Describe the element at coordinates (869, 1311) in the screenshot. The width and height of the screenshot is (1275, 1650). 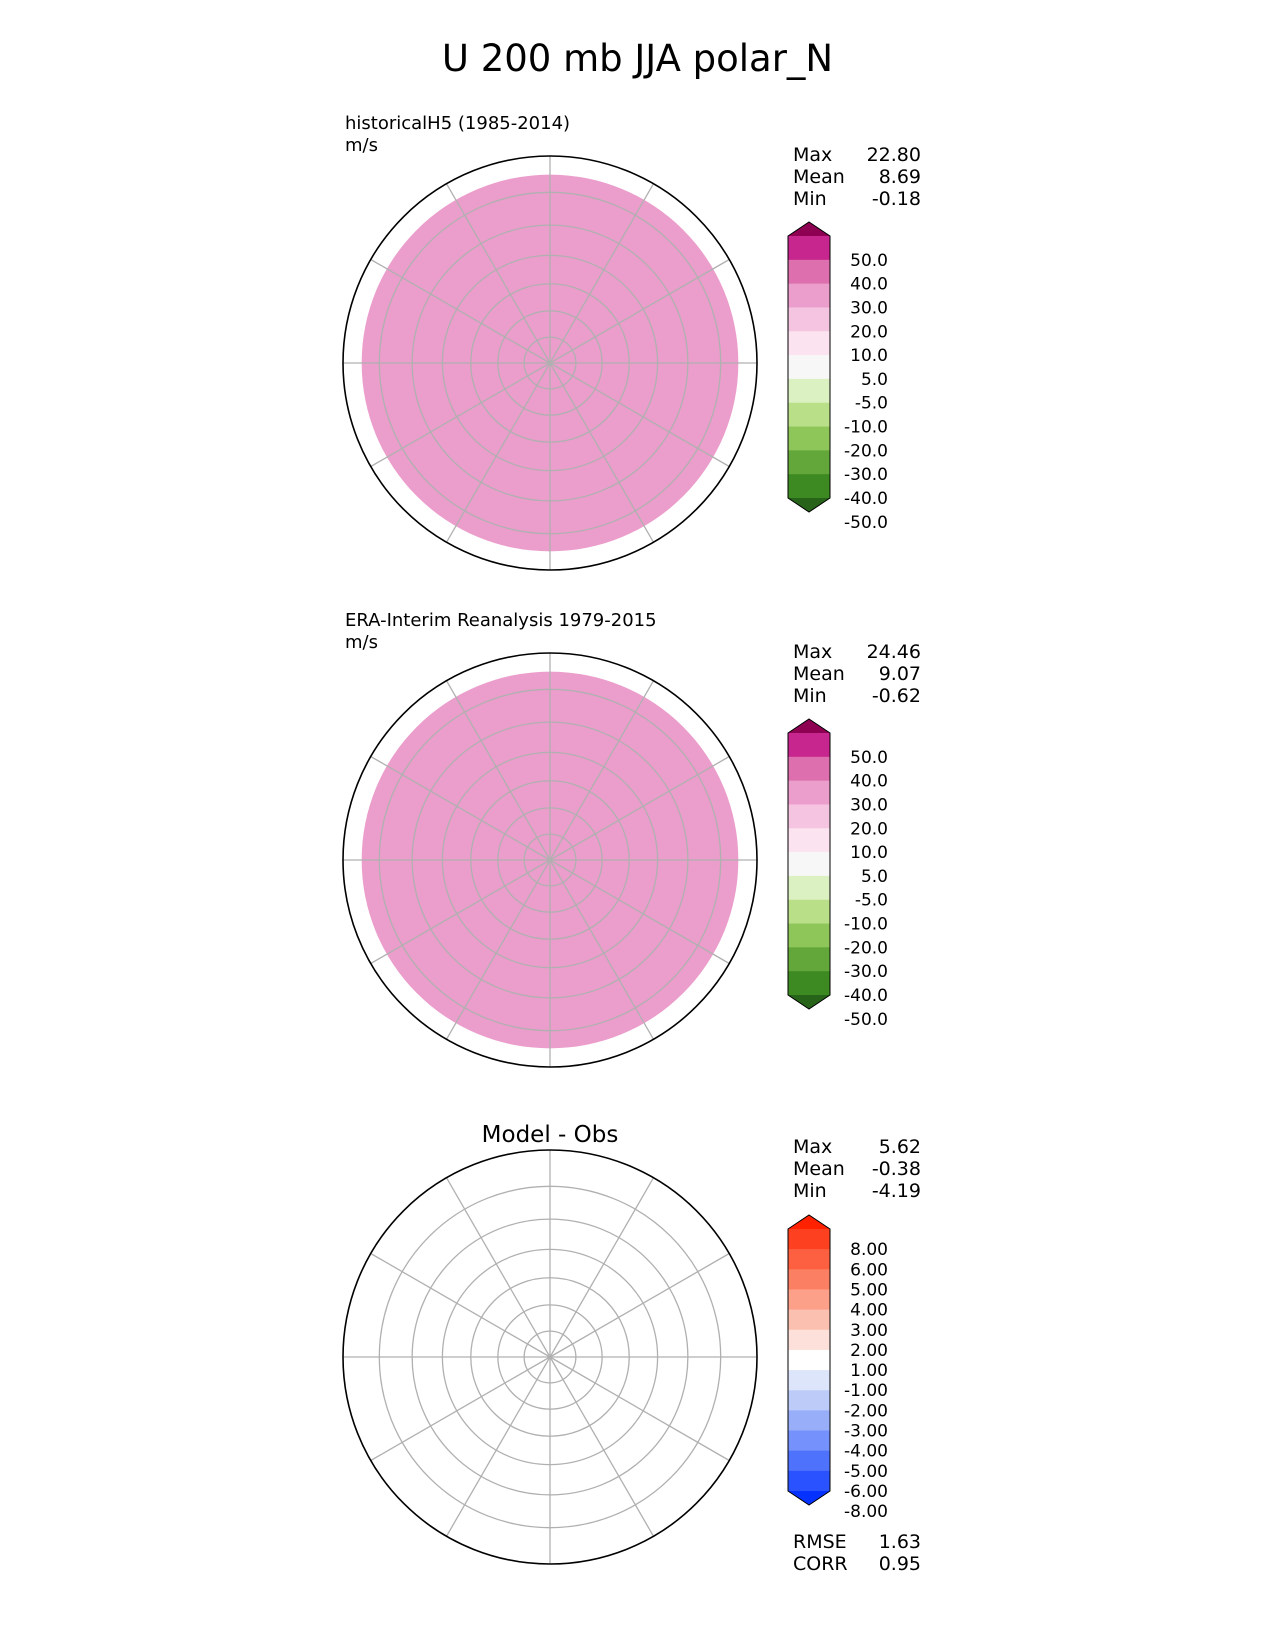
I see `colorbar-tick-label: 4.00` at that location.